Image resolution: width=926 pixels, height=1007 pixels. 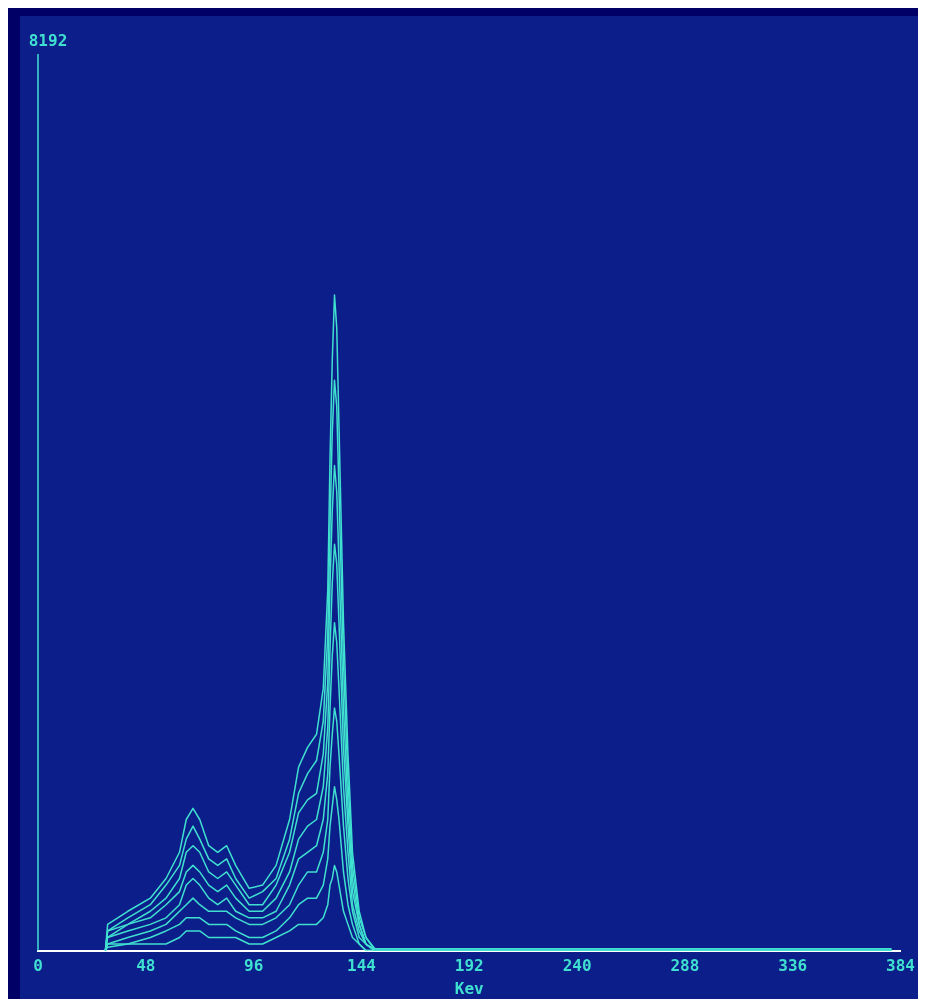 What do you see at coordinates (793, 966) in the screenshot?
I see `x-tick-label: 336` at bounding box center [793, 966].